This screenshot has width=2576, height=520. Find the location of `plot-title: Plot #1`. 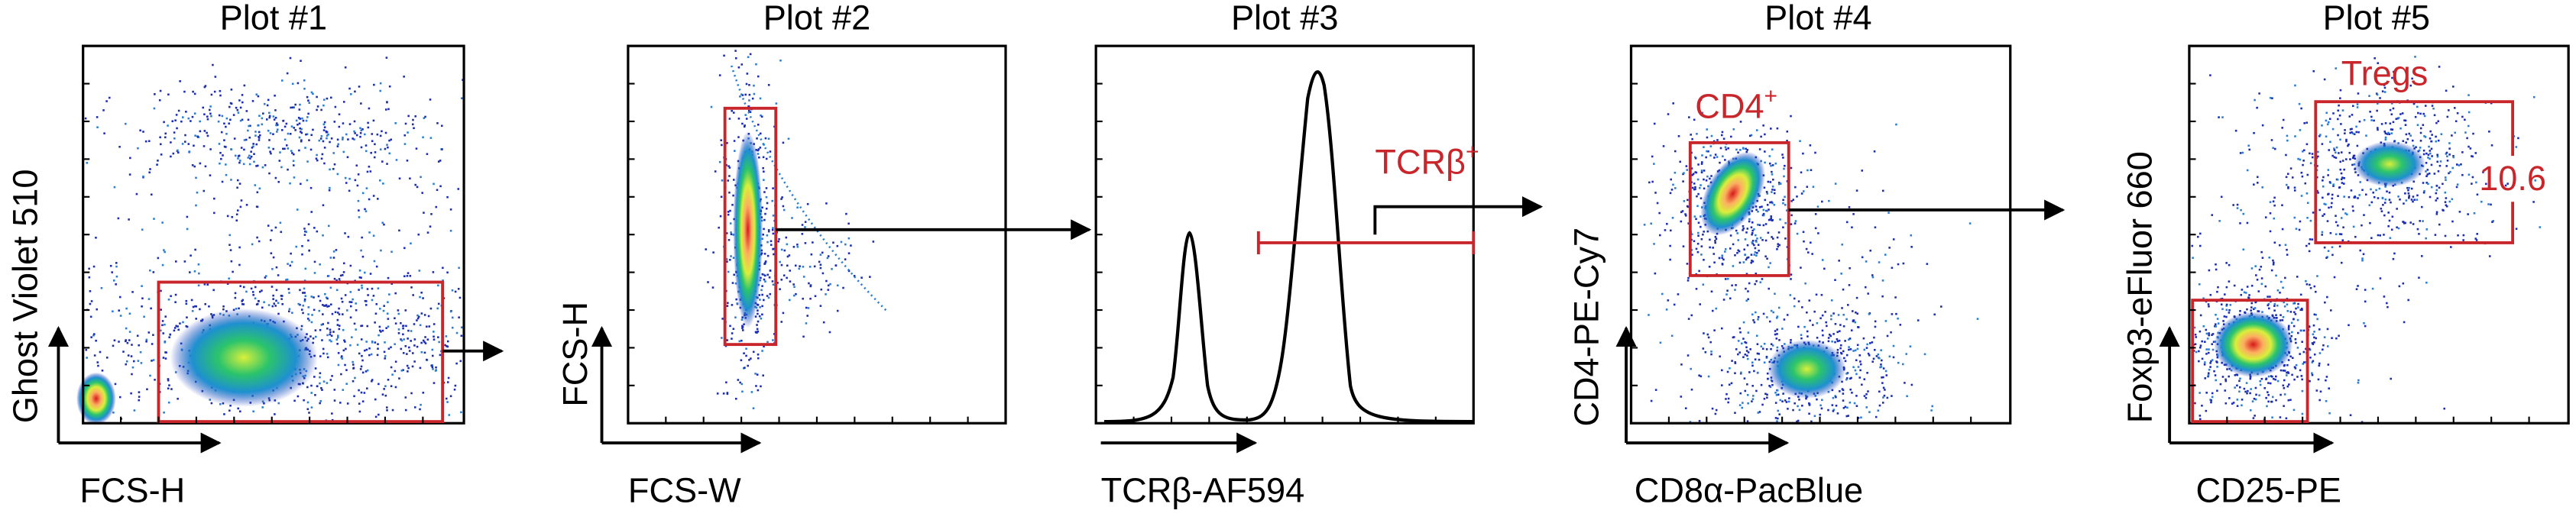

plot-title: Plot #1 is located at coordinates (273, 18).